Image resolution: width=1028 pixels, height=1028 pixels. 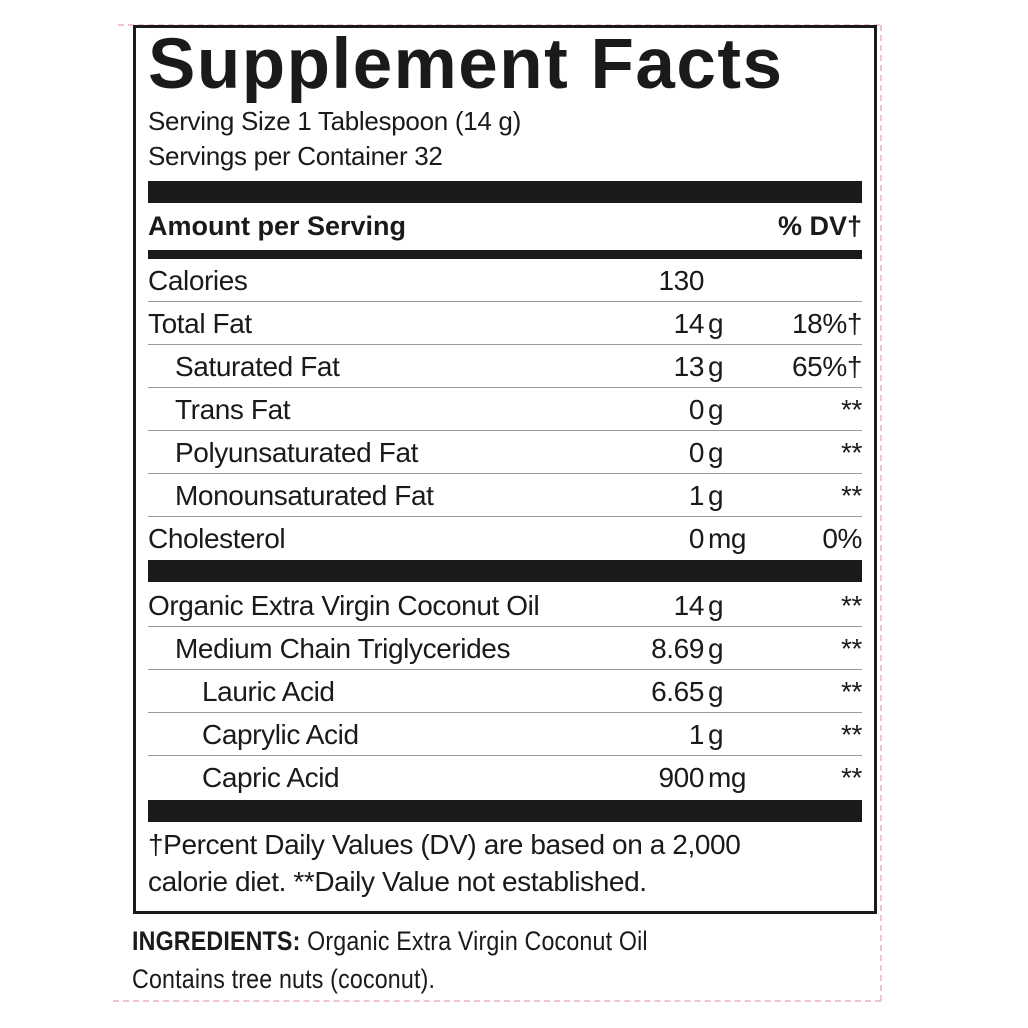 I want to click on daily-value: 18%†, so click(x=826, y=323).